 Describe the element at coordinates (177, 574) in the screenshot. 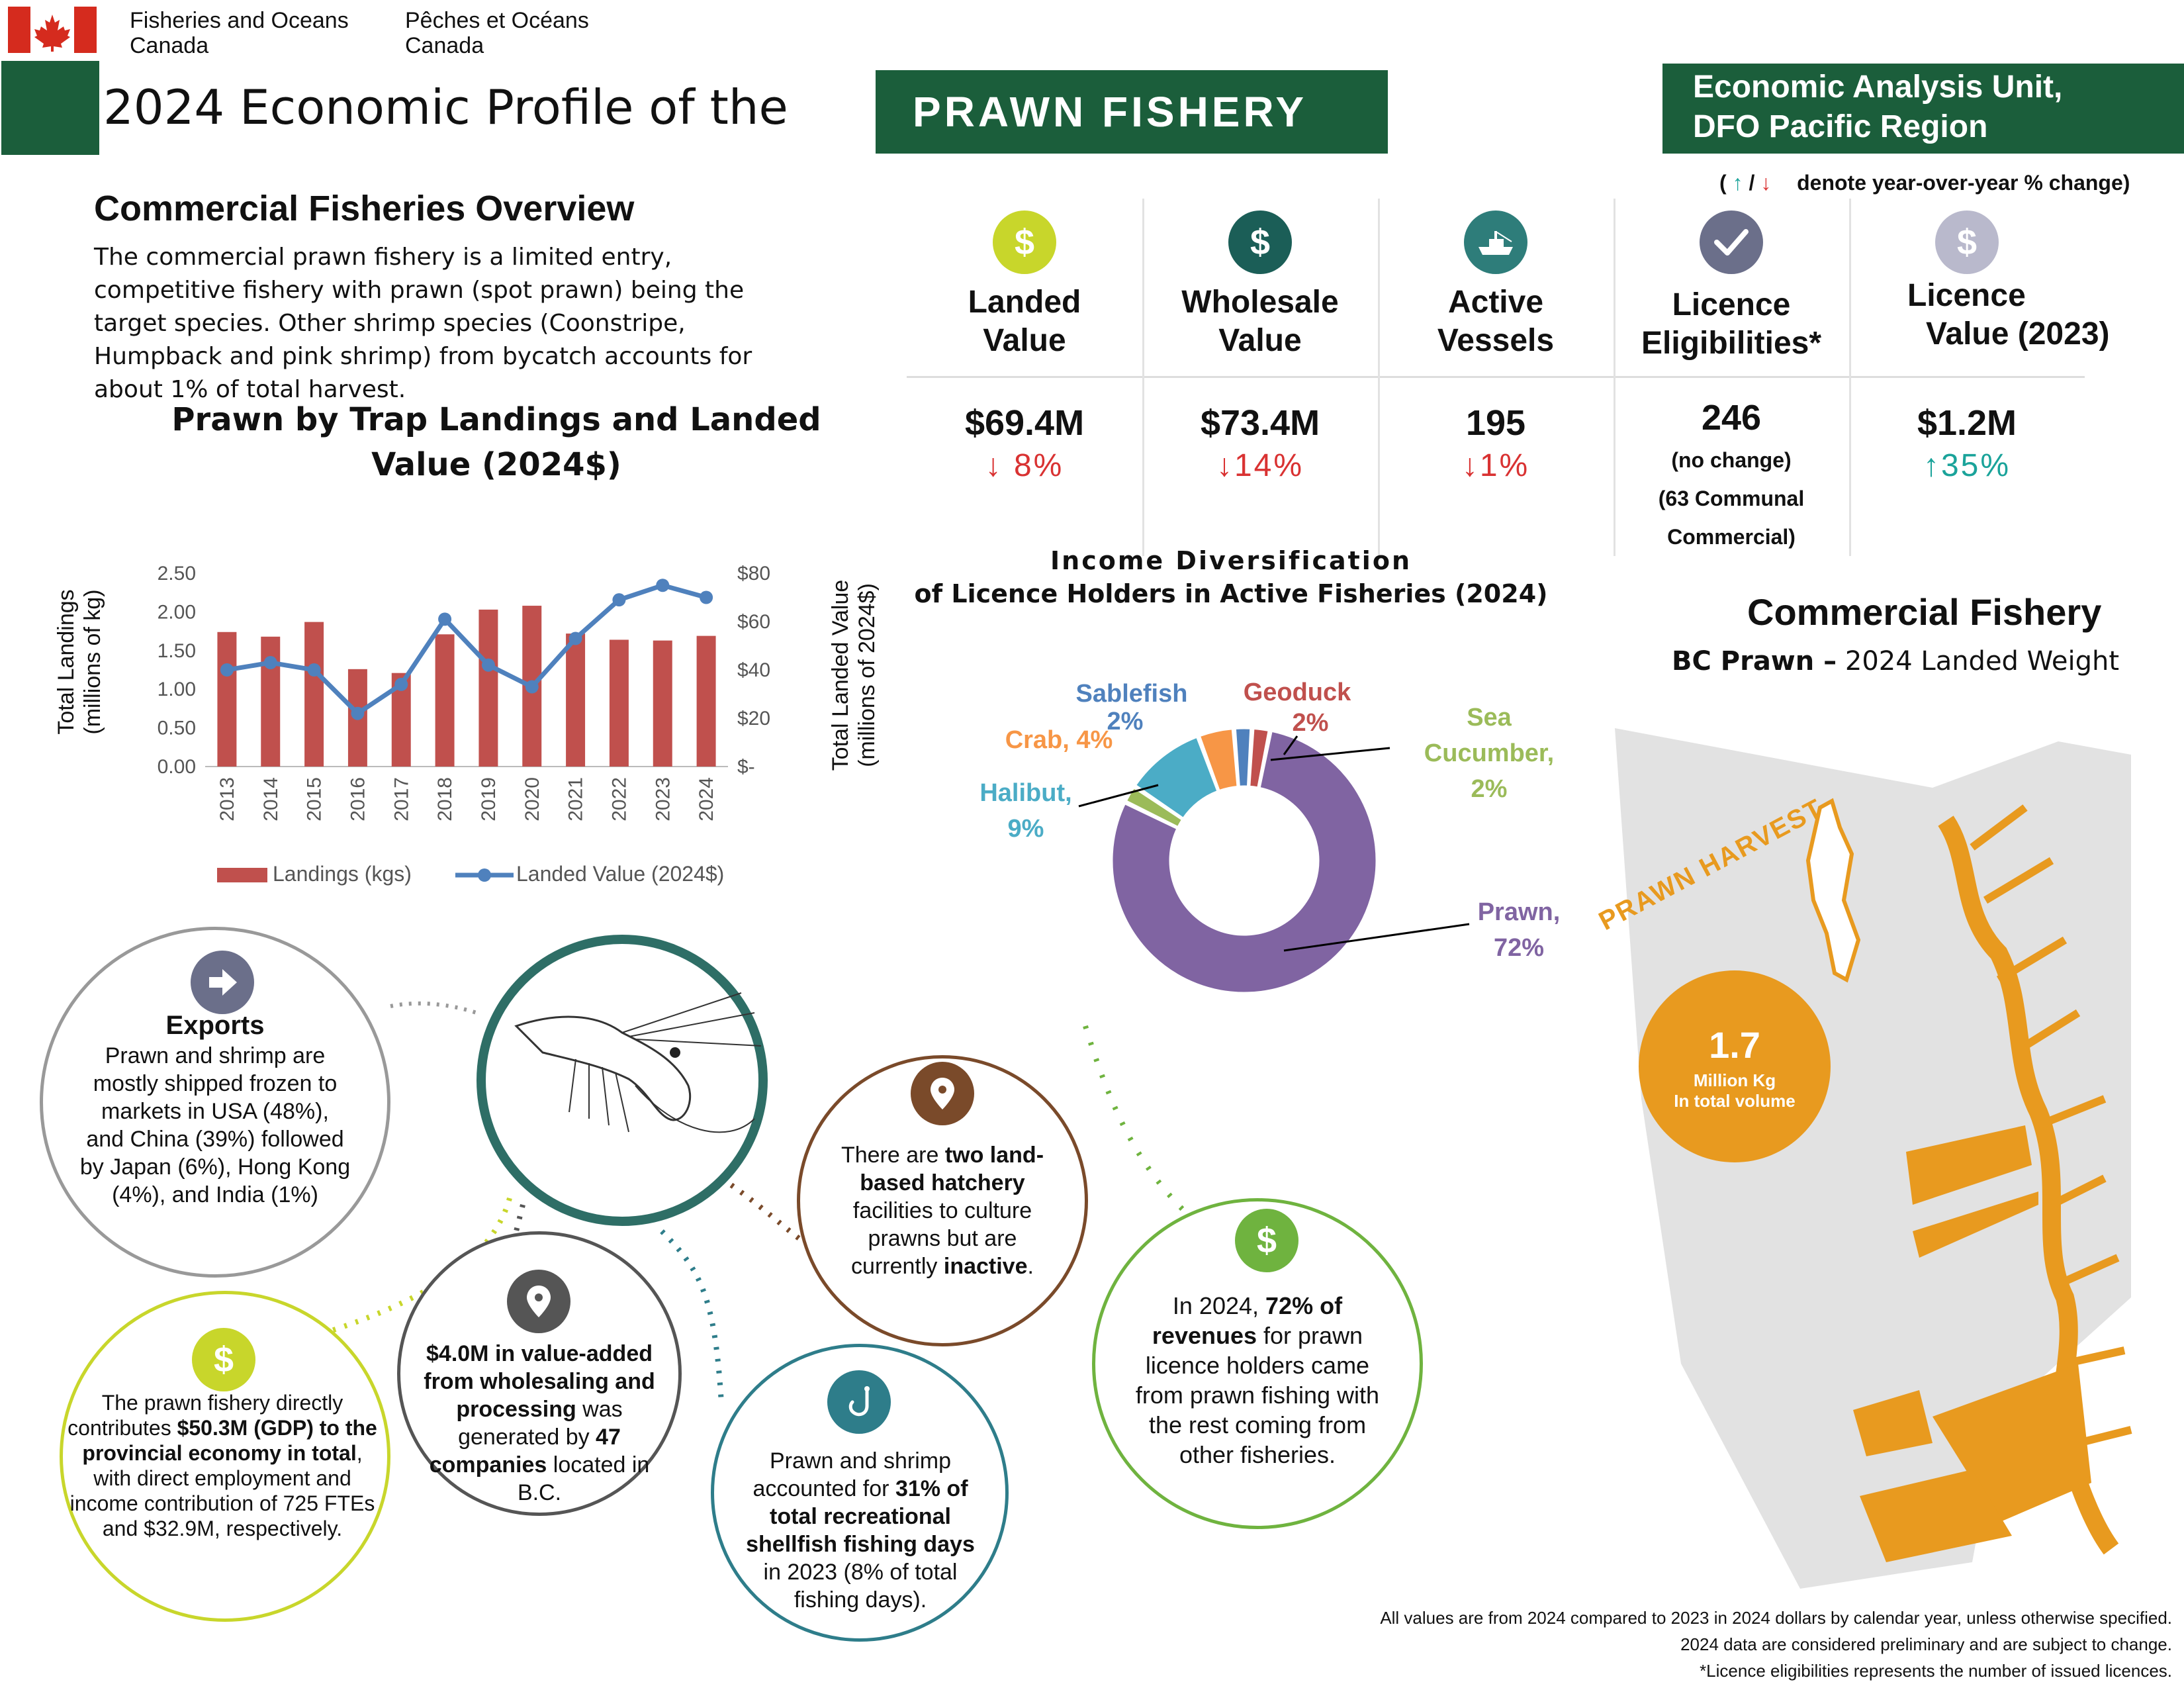

I see `left-tick-label: 2.50` at that location.